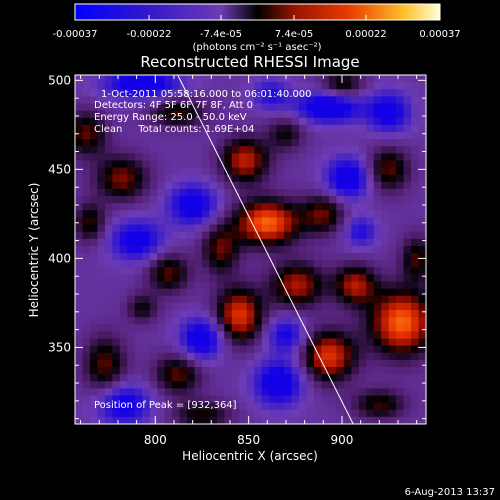 The image size is (500, 500). What do you see at coordinates (59, 258) in the screenshot?
I see `y-tick-label: 400` at bounding box center [59, 258].